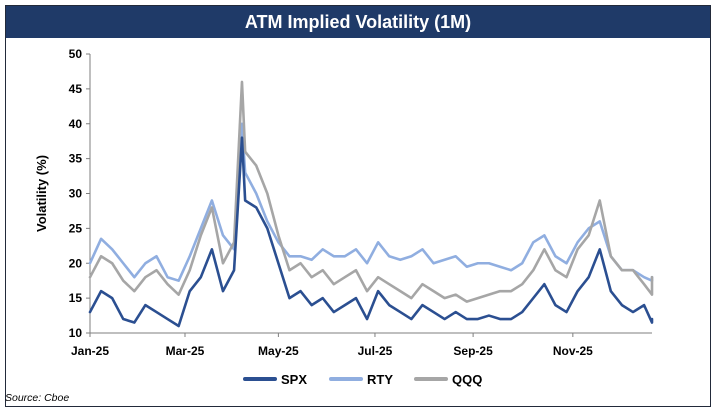 The height and width of the screenshot is (416, 721). I want to click on legend-label-rty: RTY, so click(380, 379).